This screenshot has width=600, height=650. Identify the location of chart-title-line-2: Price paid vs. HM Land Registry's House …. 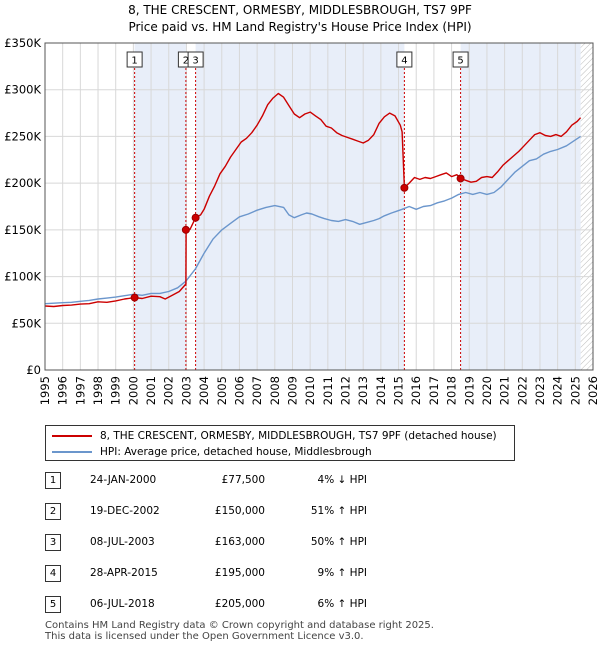
(300, 27).